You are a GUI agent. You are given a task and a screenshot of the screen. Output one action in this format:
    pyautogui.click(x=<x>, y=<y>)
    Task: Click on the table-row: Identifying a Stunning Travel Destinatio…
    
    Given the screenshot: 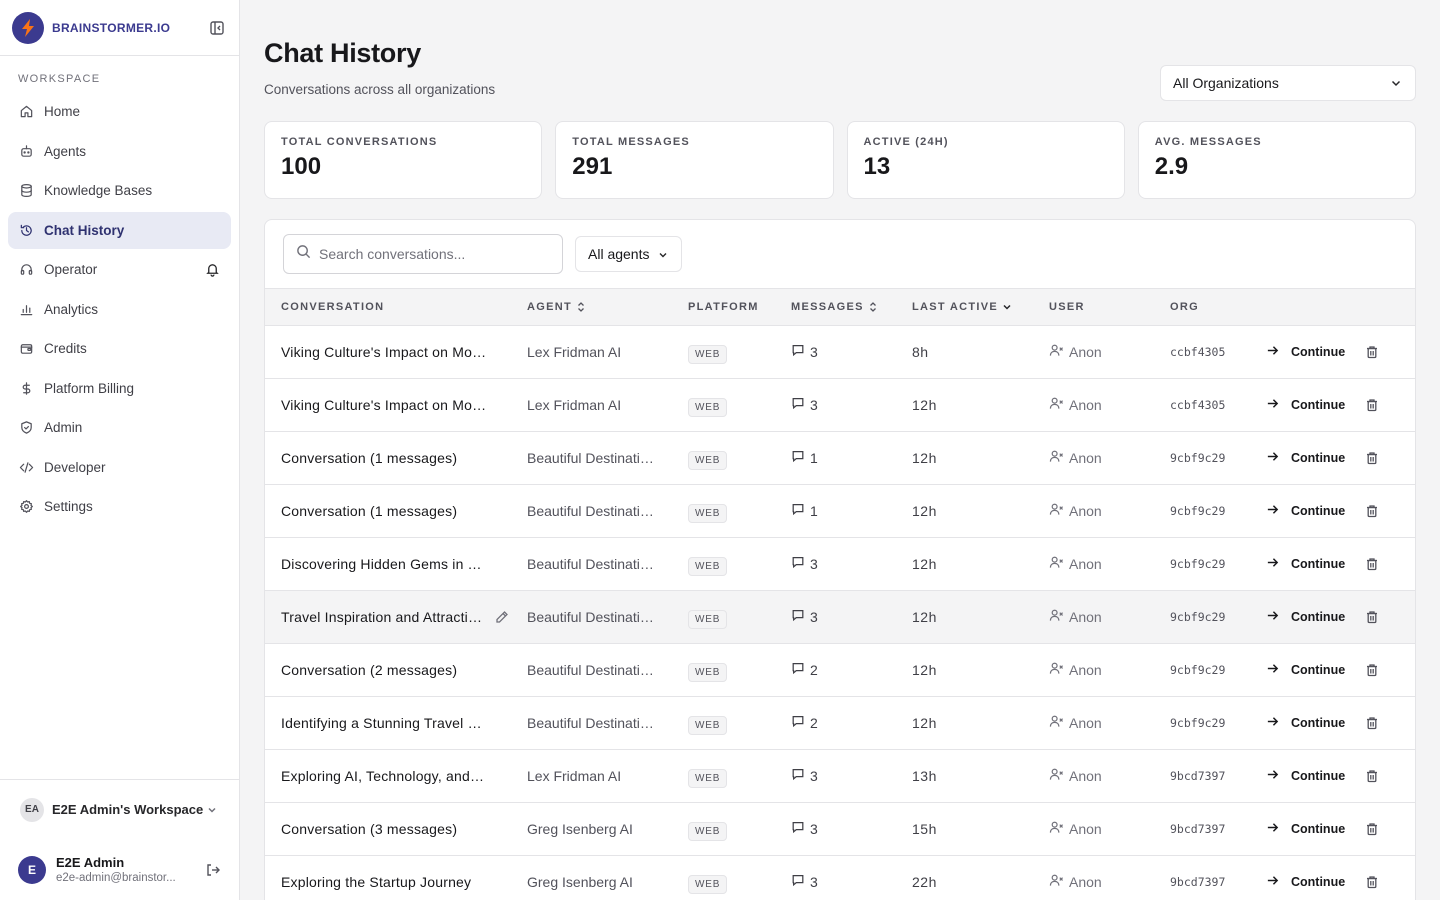 What is the action you would take?
    pyautogui.click(x=840, y=723)
    